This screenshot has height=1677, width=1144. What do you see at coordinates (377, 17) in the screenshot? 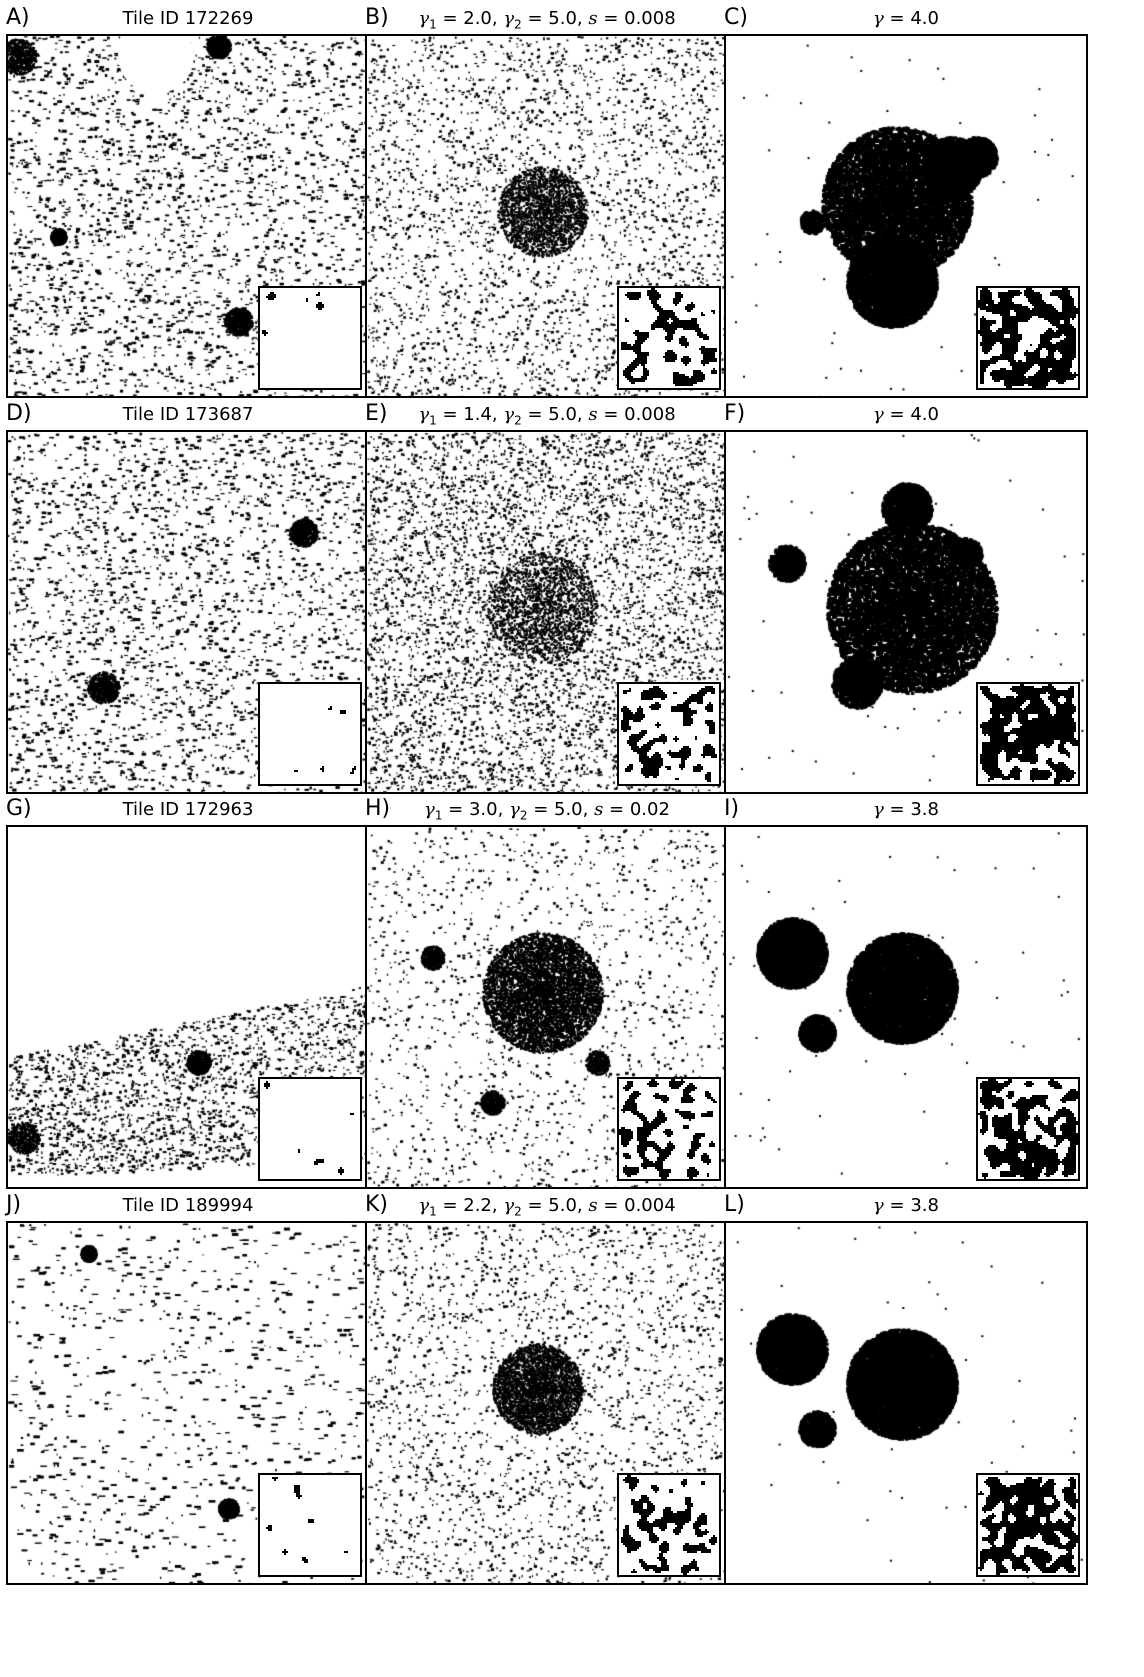
I see `panel-letter: B)` at bounding box center [377, 17].